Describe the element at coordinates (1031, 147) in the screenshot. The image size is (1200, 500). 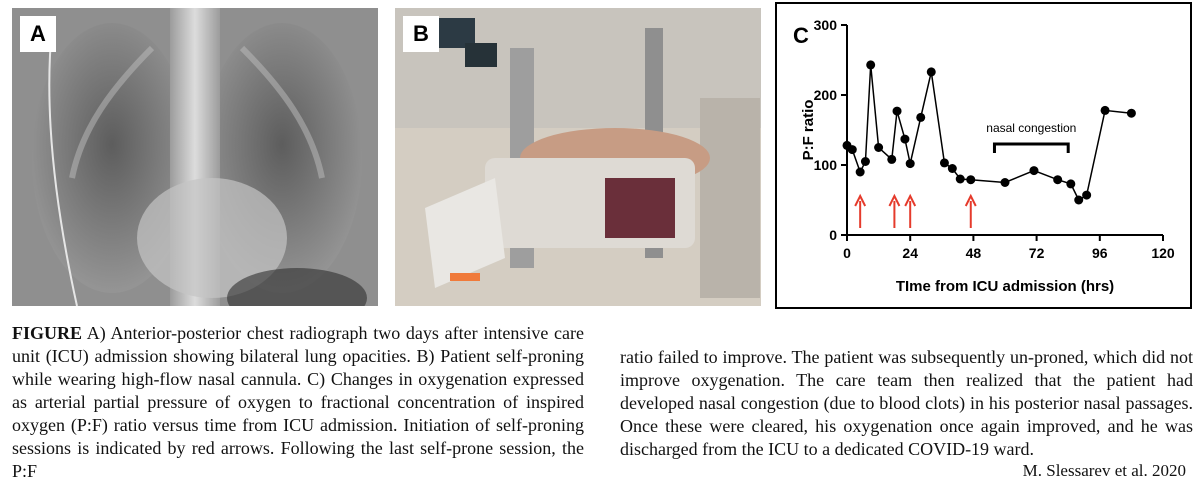
I see `nasal-congestion-bracket` at that location.